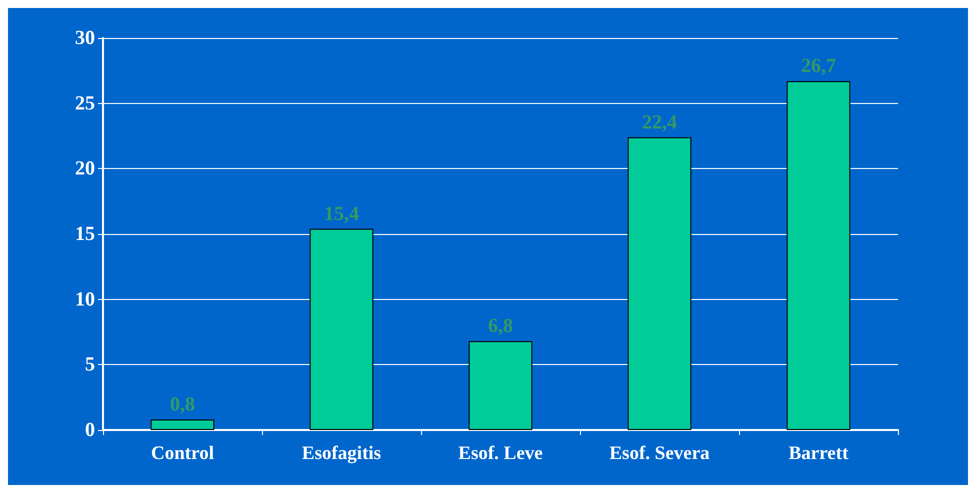  What do you see at coordinates (659, 453) in the screenshot?
I see `x-tick-label: Esof. Severa` at bounding box center [659, 453].